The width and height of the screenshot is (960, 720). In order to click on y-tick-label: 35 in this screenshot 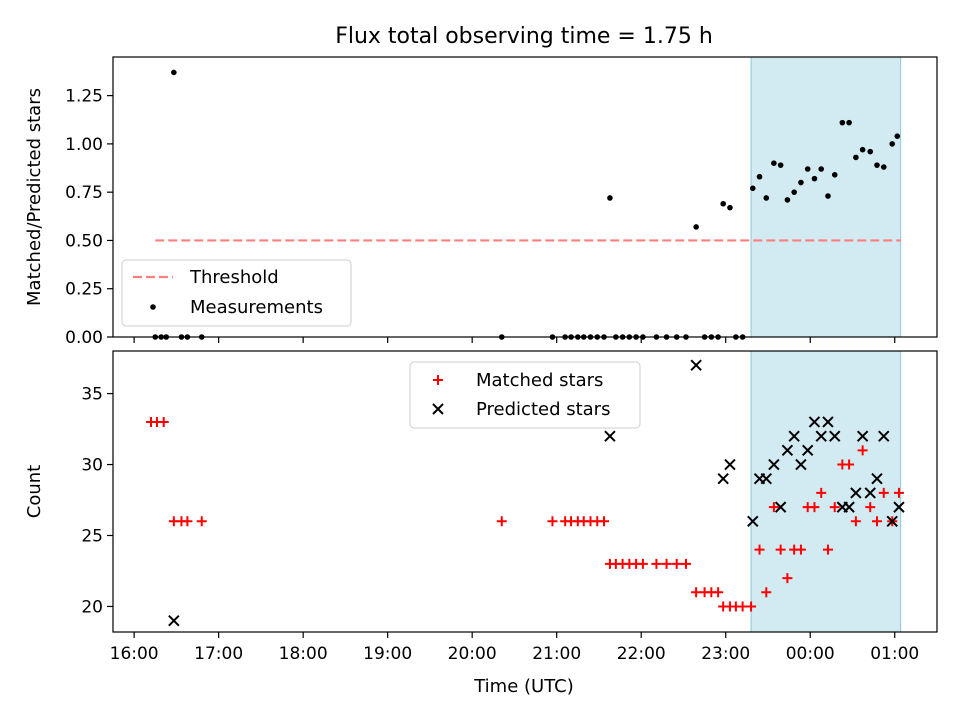, I will do `click(92, 395)`.